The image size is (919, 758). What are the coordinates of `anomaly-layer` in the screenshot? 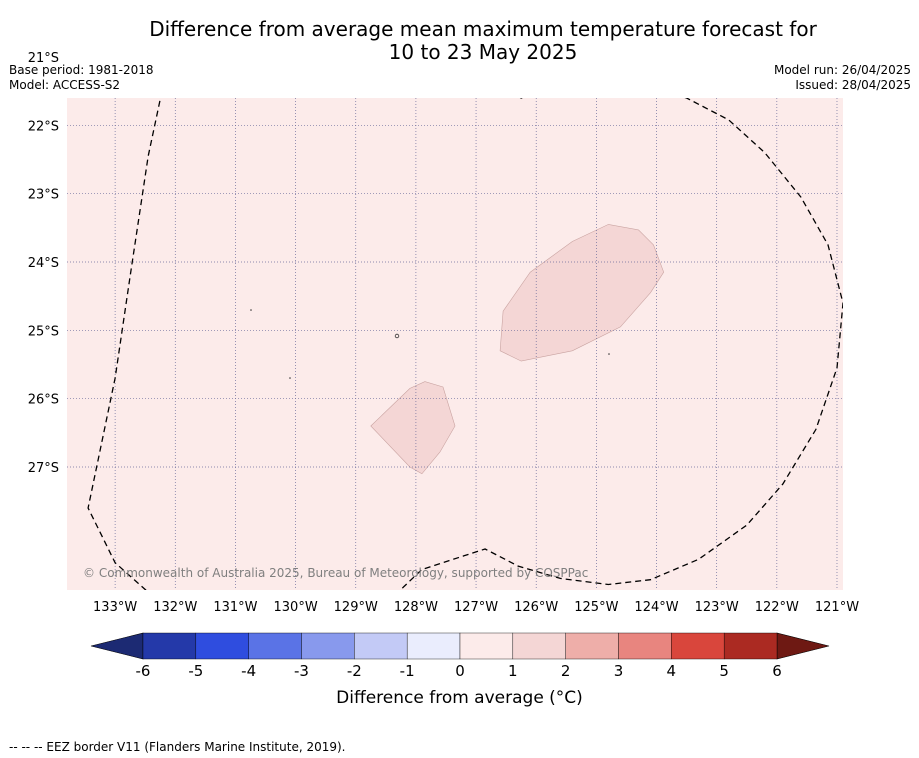 It's located at (517, 349).